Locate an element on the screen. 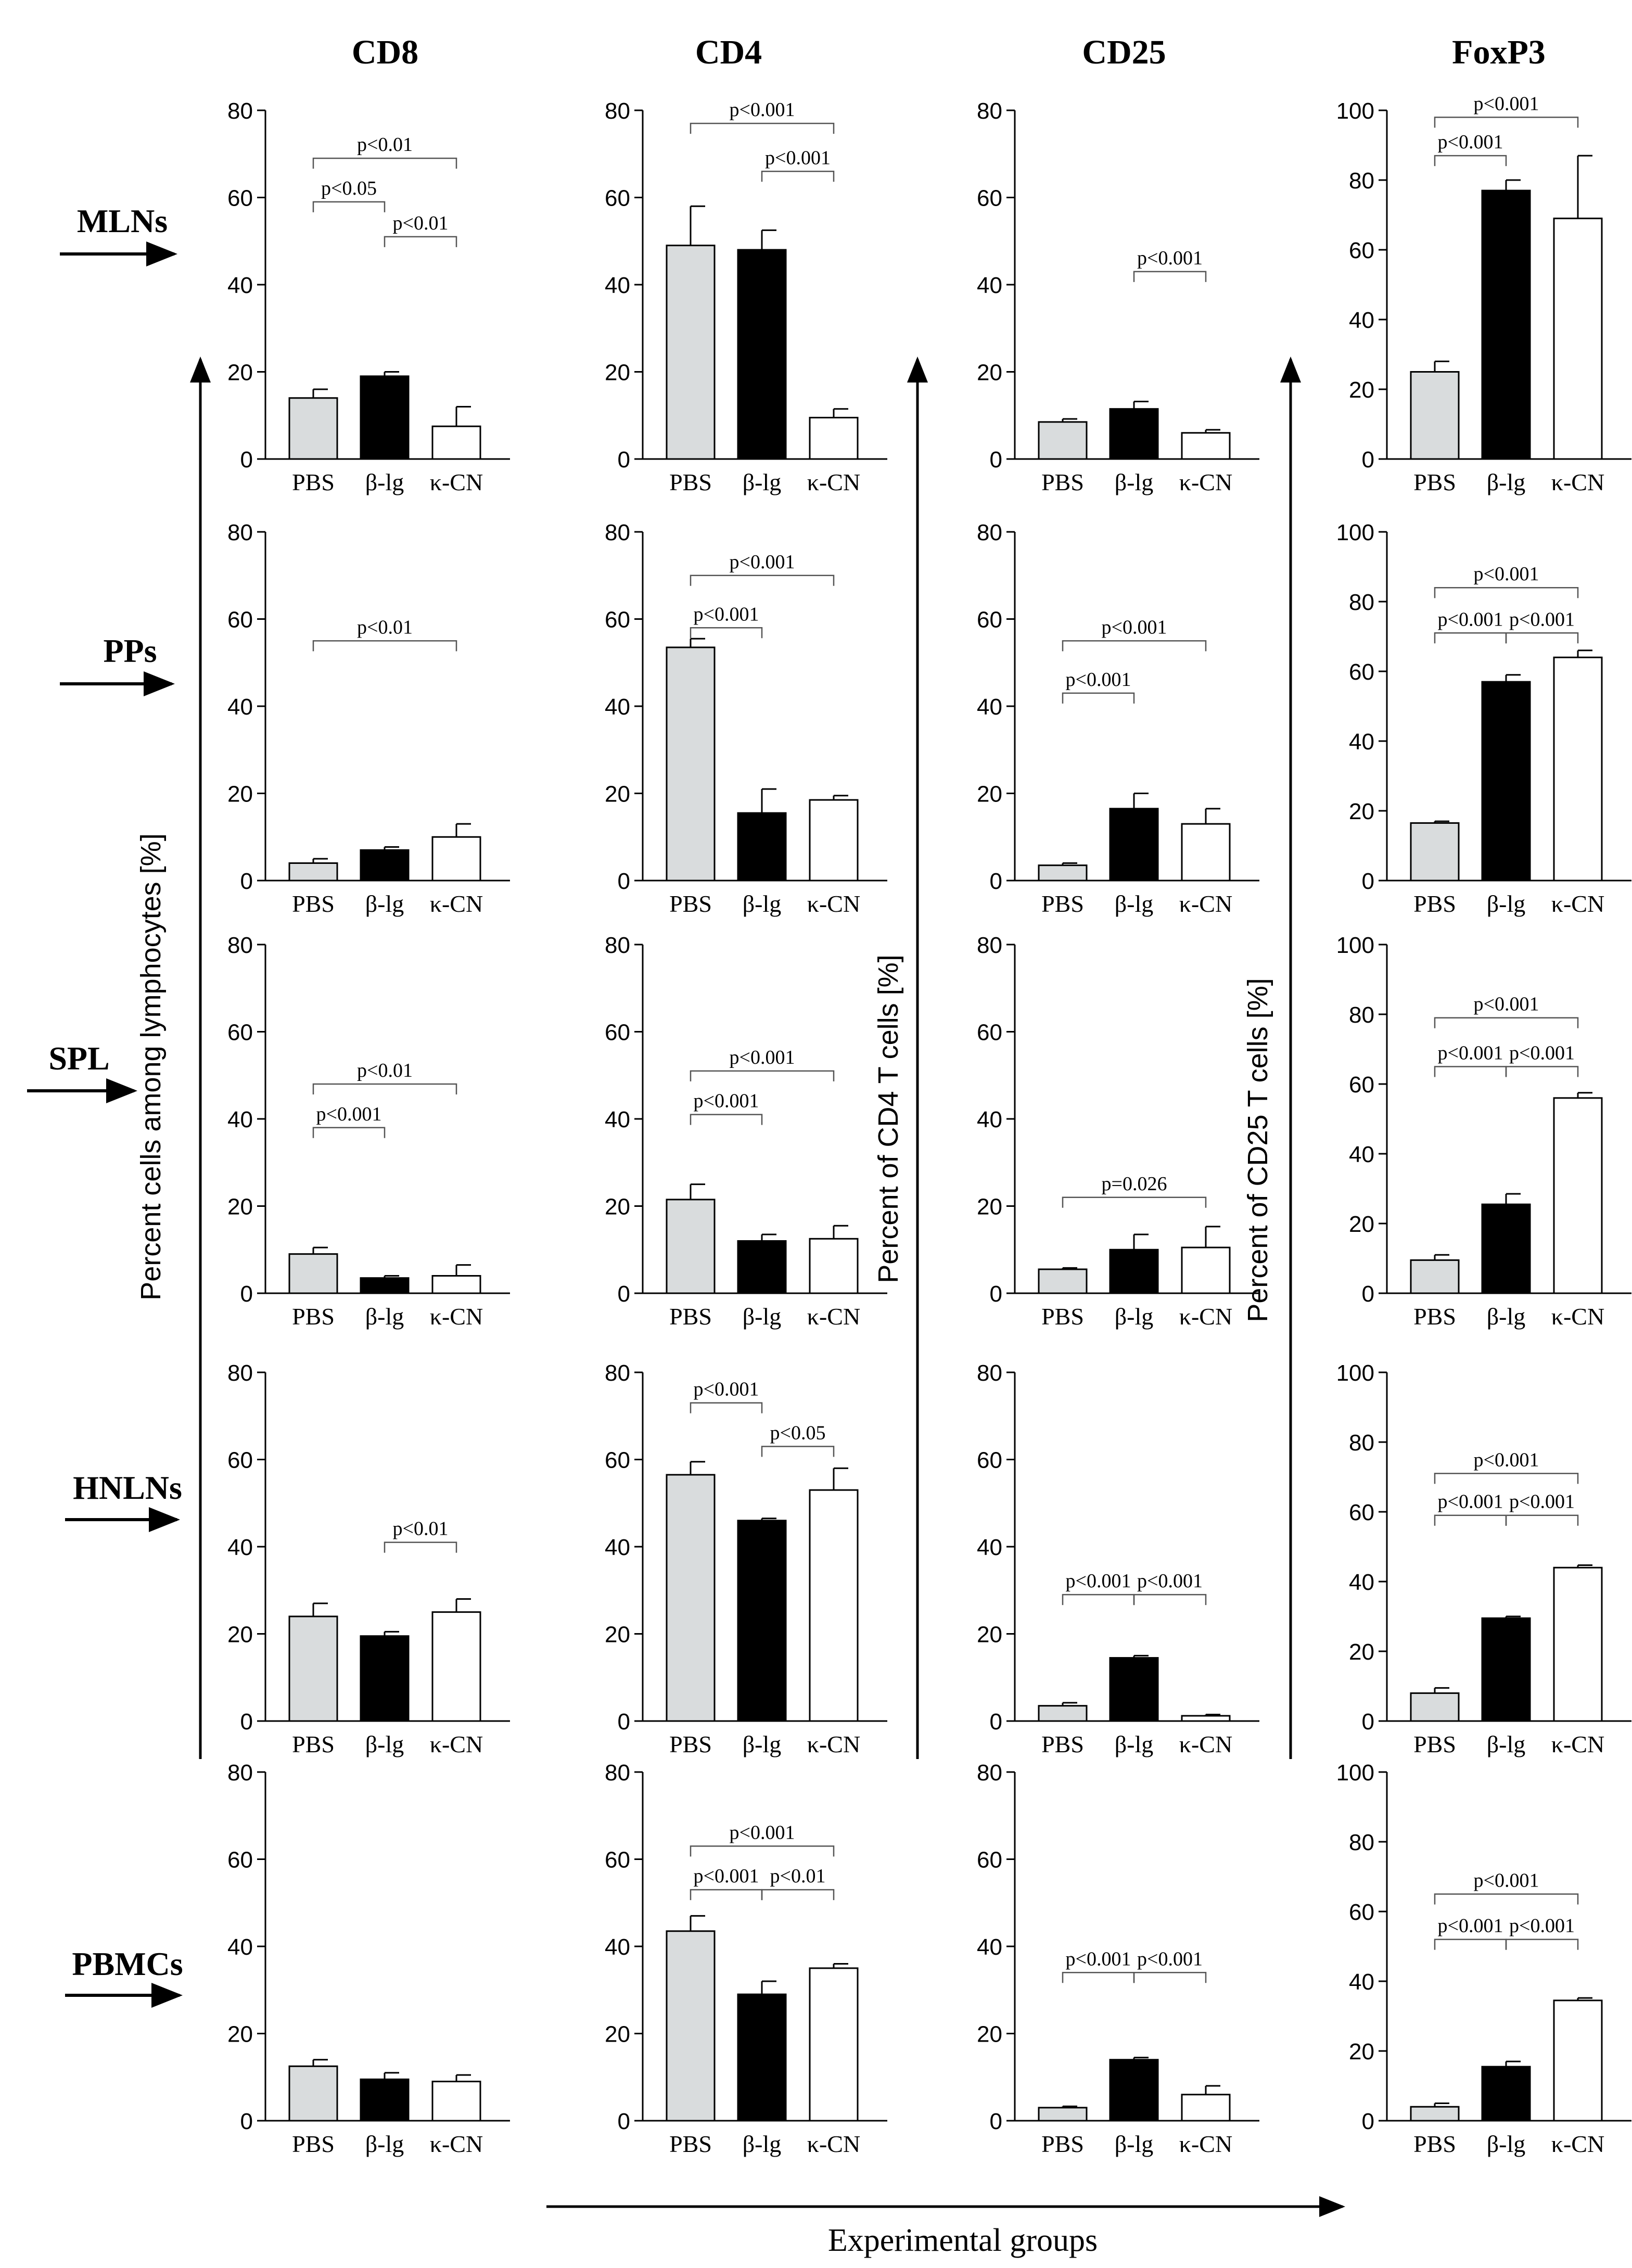 This screenshot has height=2268, width=1632. panel-cd25-hnlns: 0 20 40 60 80 PBS β-lg κ-CN p<0.001 p<0.001 is located at coordinates (1118, 1558).